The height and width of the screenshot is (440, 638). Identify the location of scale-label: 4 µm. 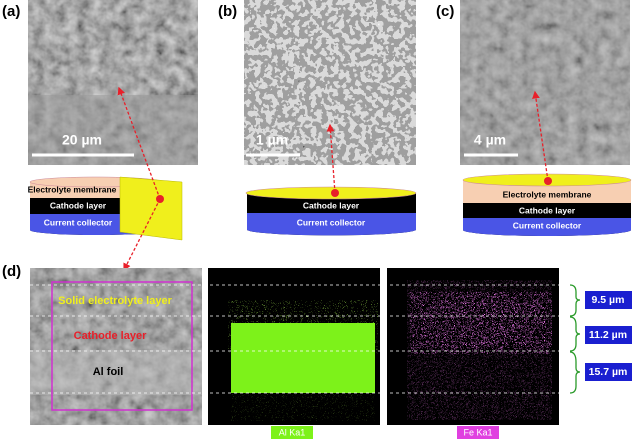
(490, 140).